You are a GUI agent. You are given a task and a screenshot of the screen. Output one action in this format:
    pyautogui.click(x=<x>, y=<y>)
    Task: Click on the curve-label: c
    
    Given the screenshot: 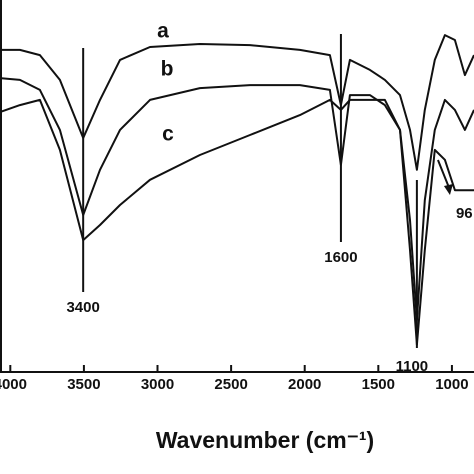 What is the action you would take?
    pyautogui.click(x=168, y=134)
    